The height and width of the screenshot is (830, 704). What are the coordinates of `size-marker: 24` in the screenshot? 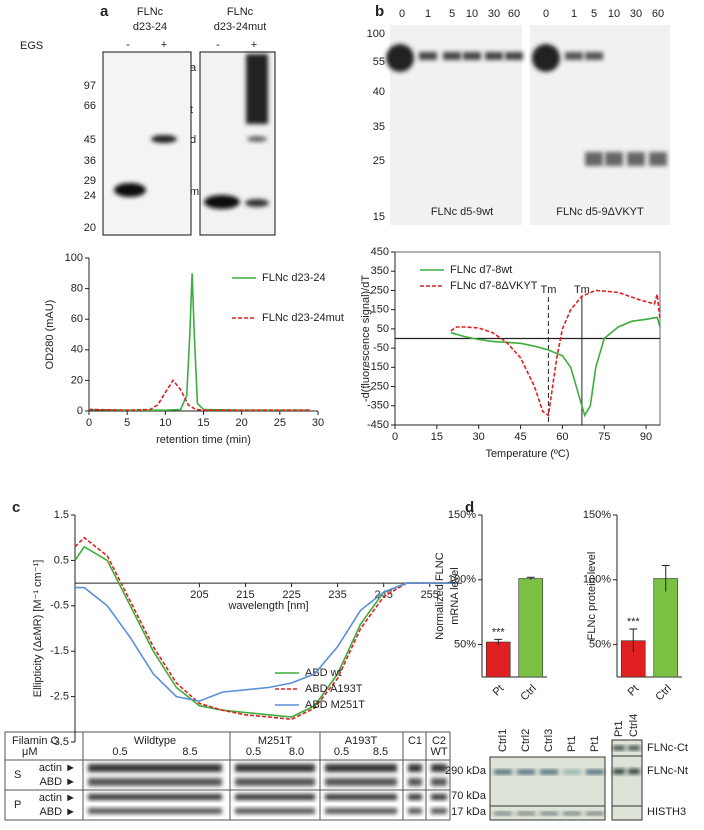 It's located at (90, 196).